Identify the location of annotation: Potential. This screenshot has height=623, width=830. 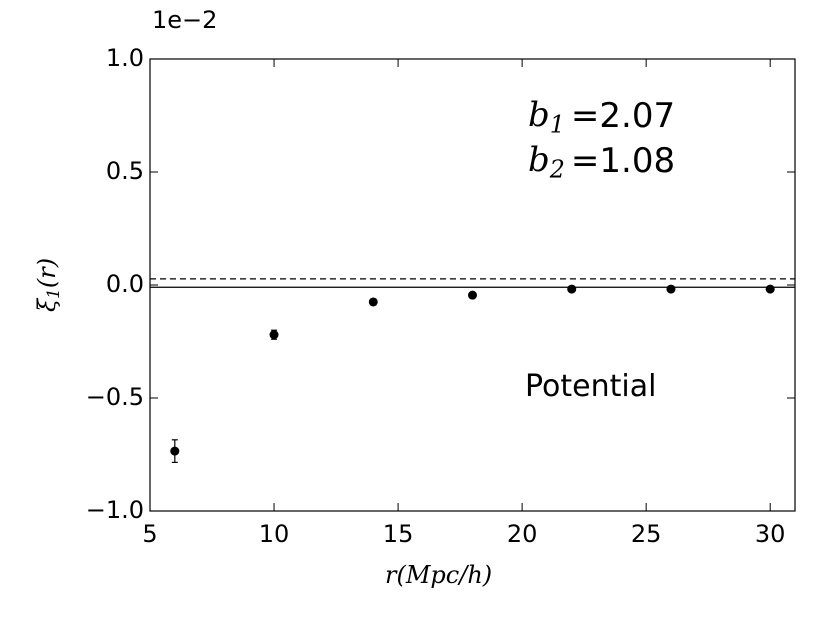
(590, 386).